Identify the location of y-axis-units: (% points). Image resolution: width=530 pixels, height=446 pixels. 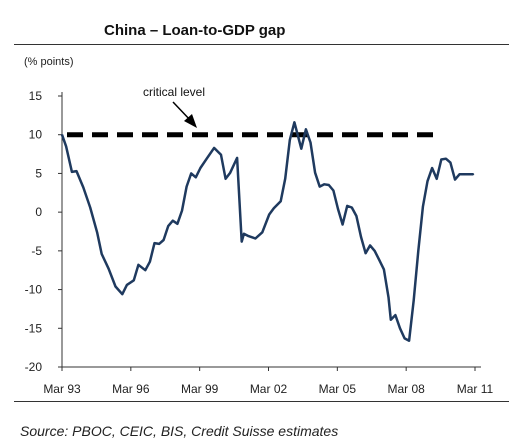
(49, 62).